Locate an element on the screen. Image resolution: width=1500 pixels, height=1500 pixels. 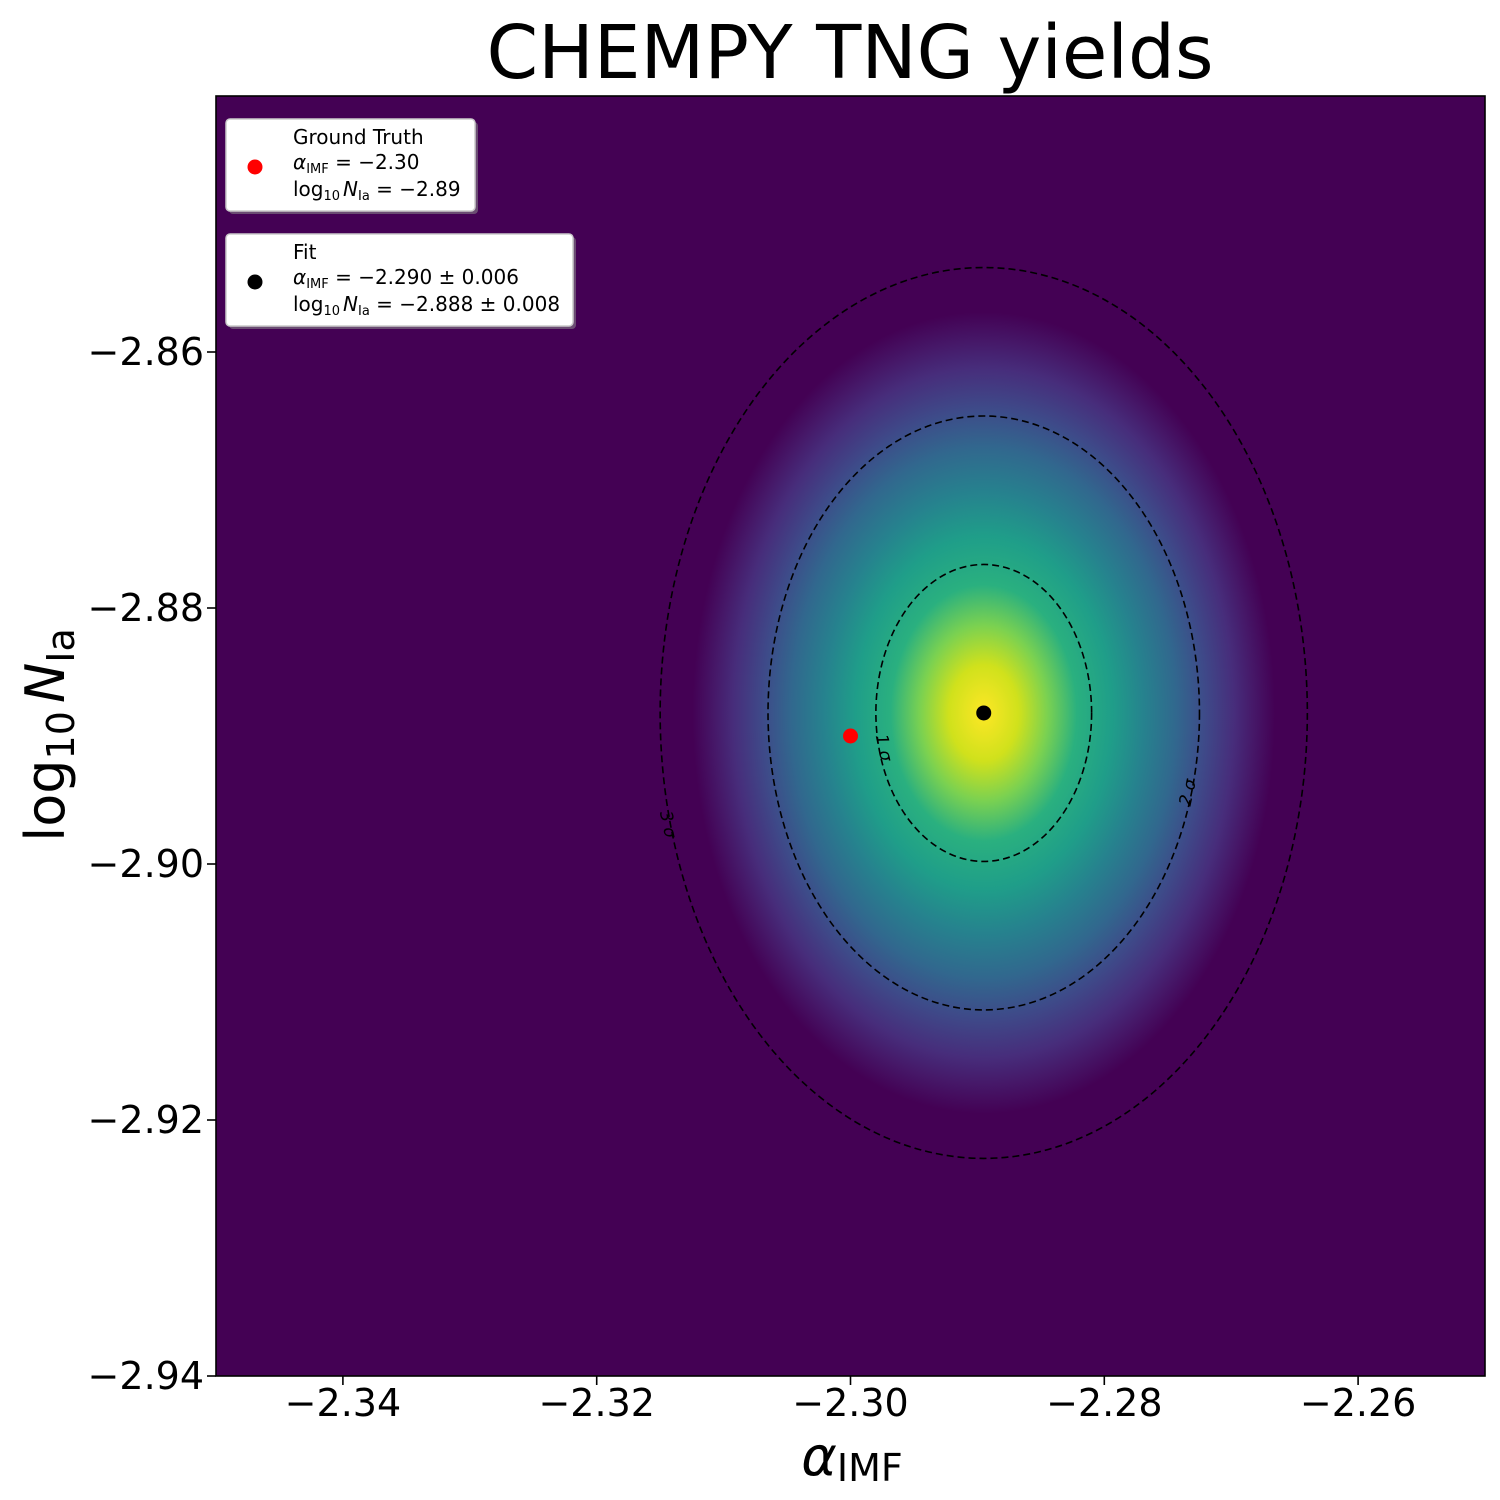
x-tick-label: −2.30 is located at coordinates (850, 1403).